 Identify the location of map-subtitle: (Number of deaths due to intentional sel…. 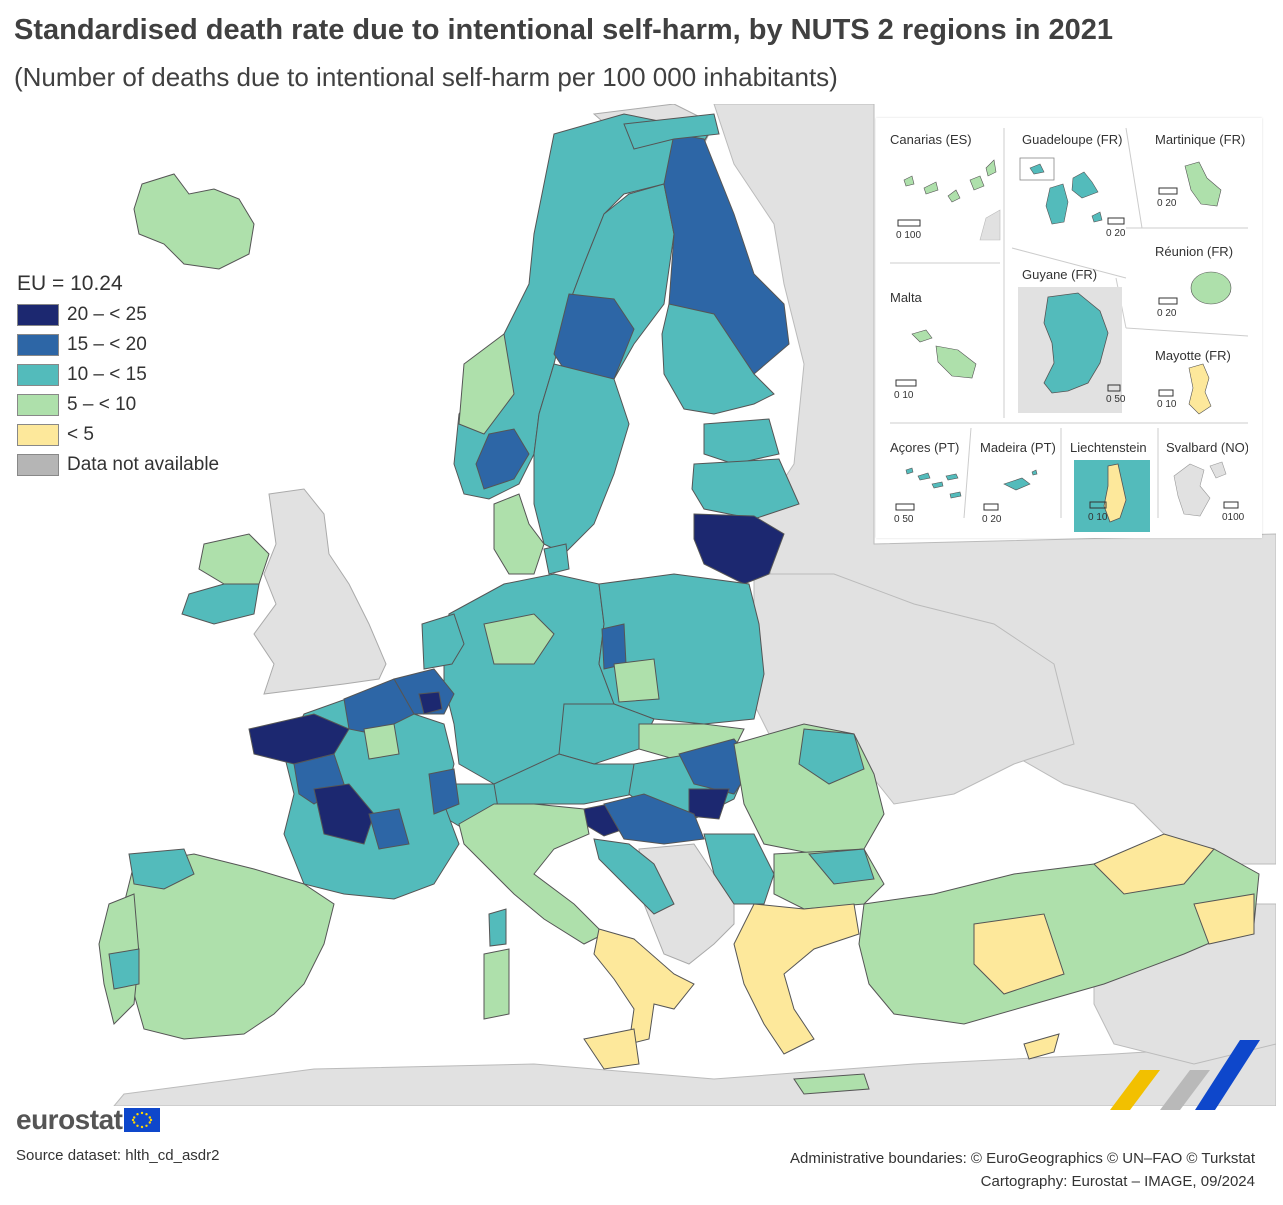
(426, 77).